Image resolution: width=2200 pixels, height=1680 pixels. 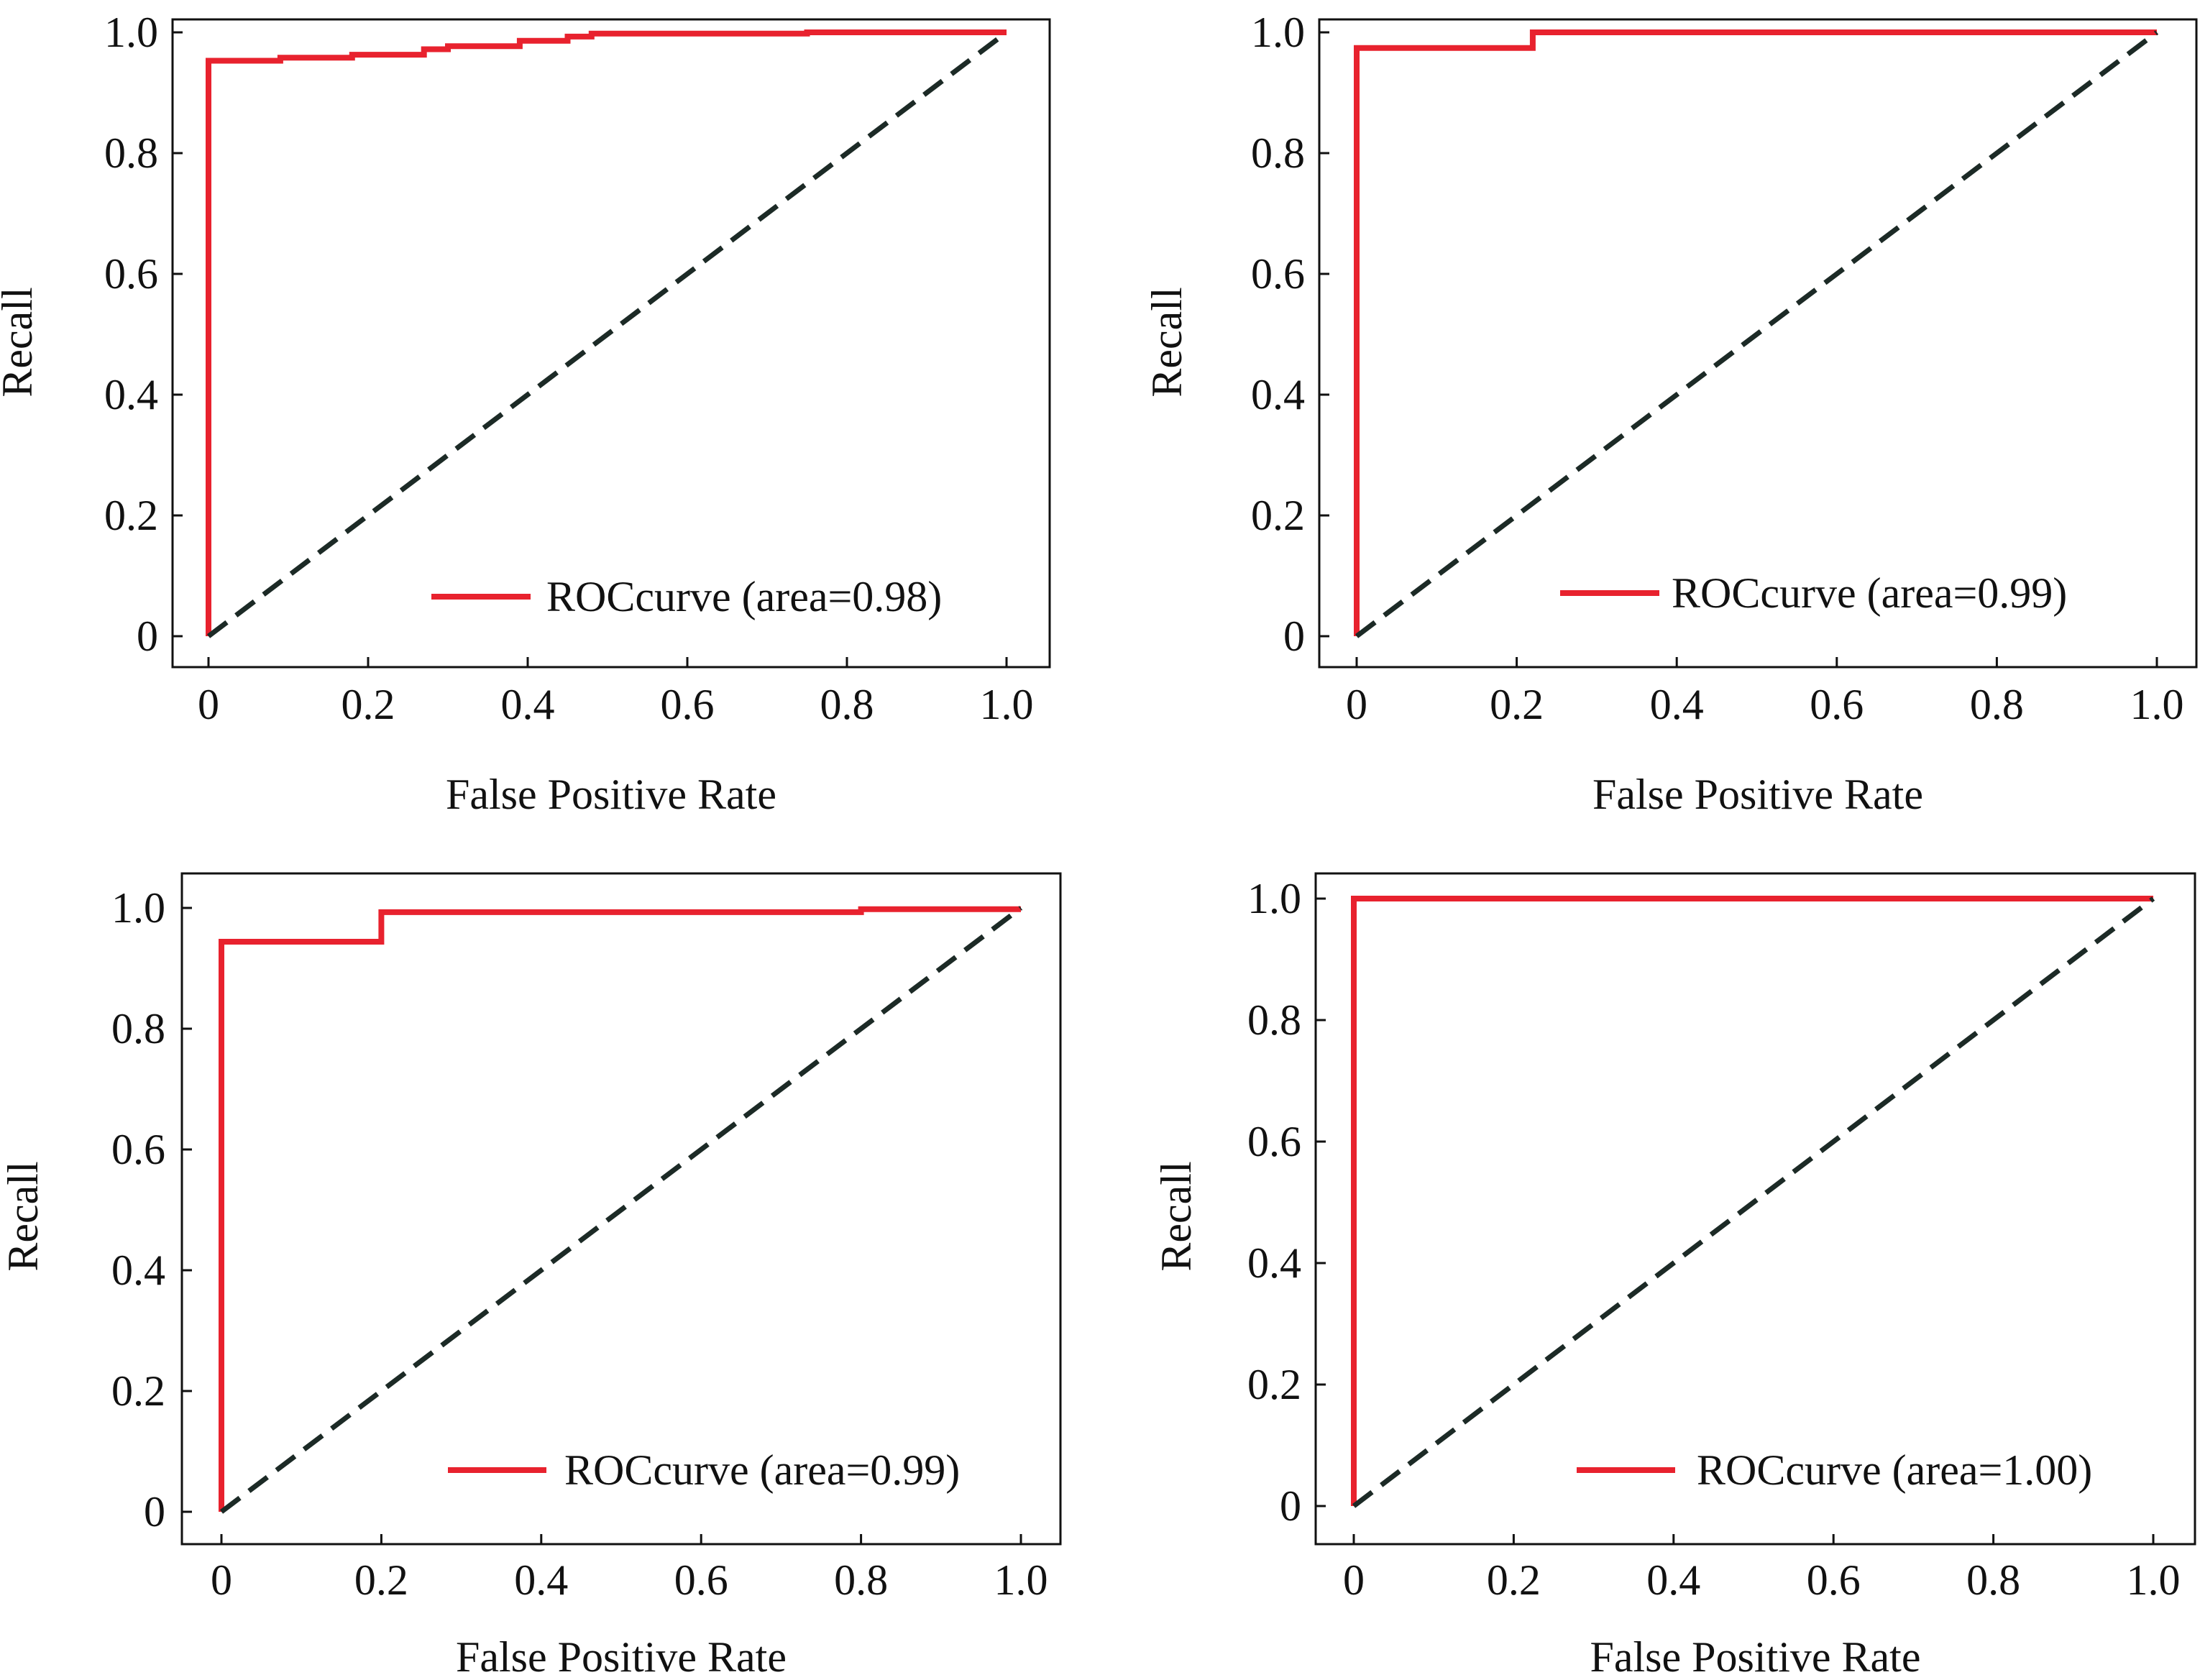 What do you see at coordinates (1894, 1470) in the screenshot?
I see `legend-label: ROCcurve (area=1.00)` at bounding box center [1894, 1470].